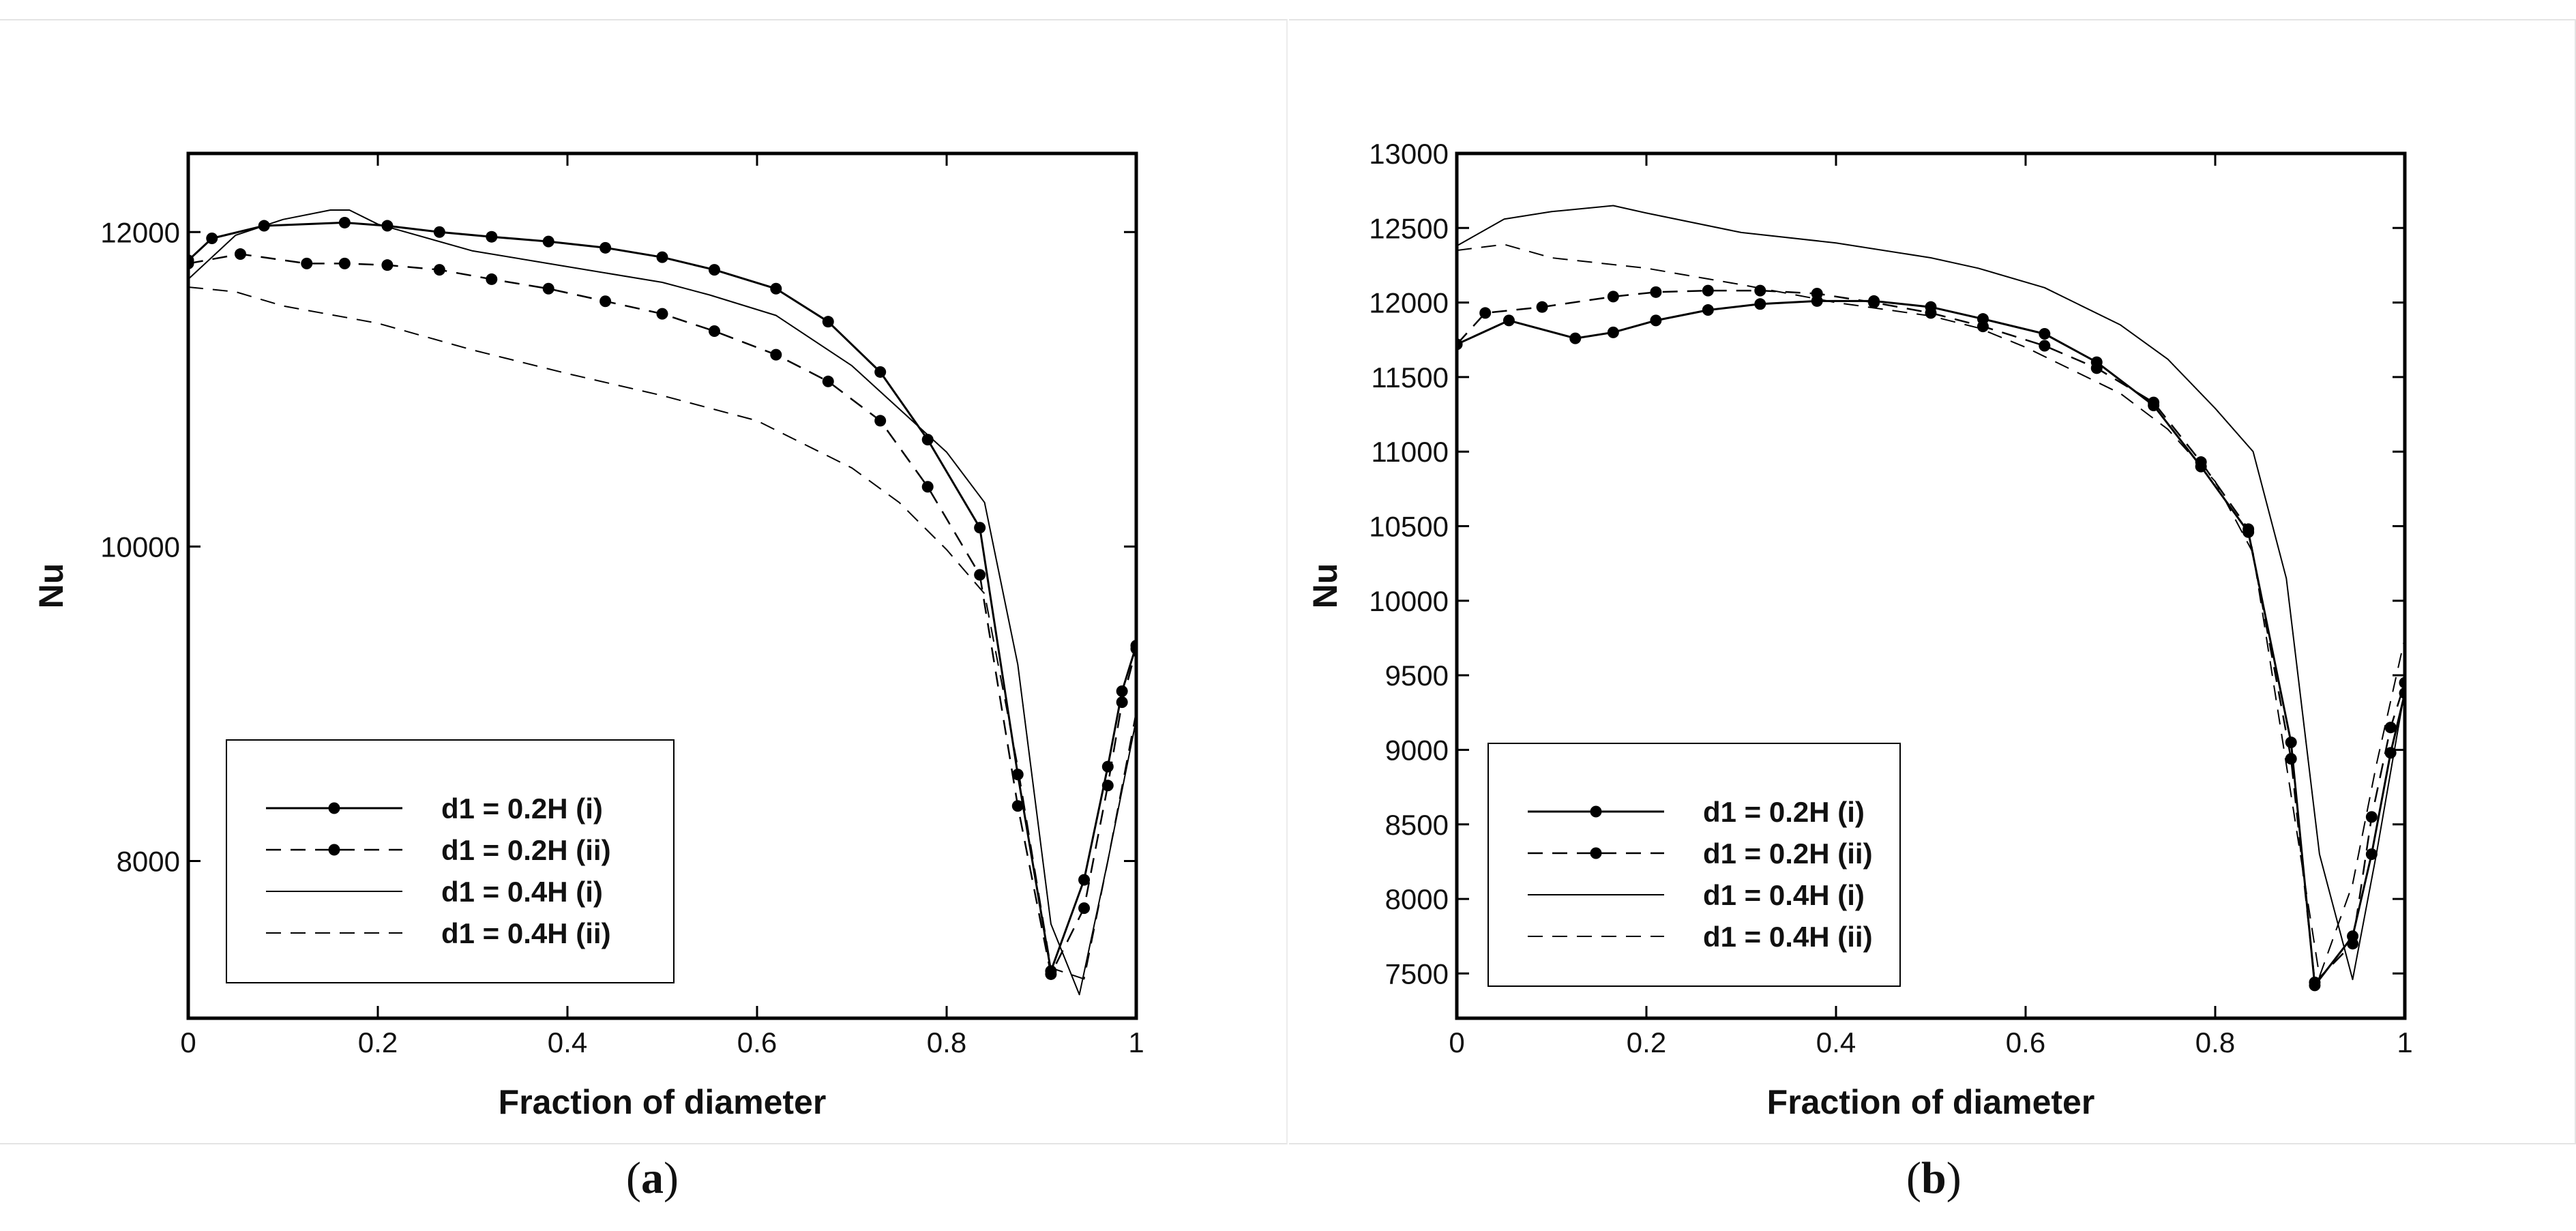 The height and width of the screenshot is (1231, 2576). I want to click on caption-a: (a), so click(652, 1178).